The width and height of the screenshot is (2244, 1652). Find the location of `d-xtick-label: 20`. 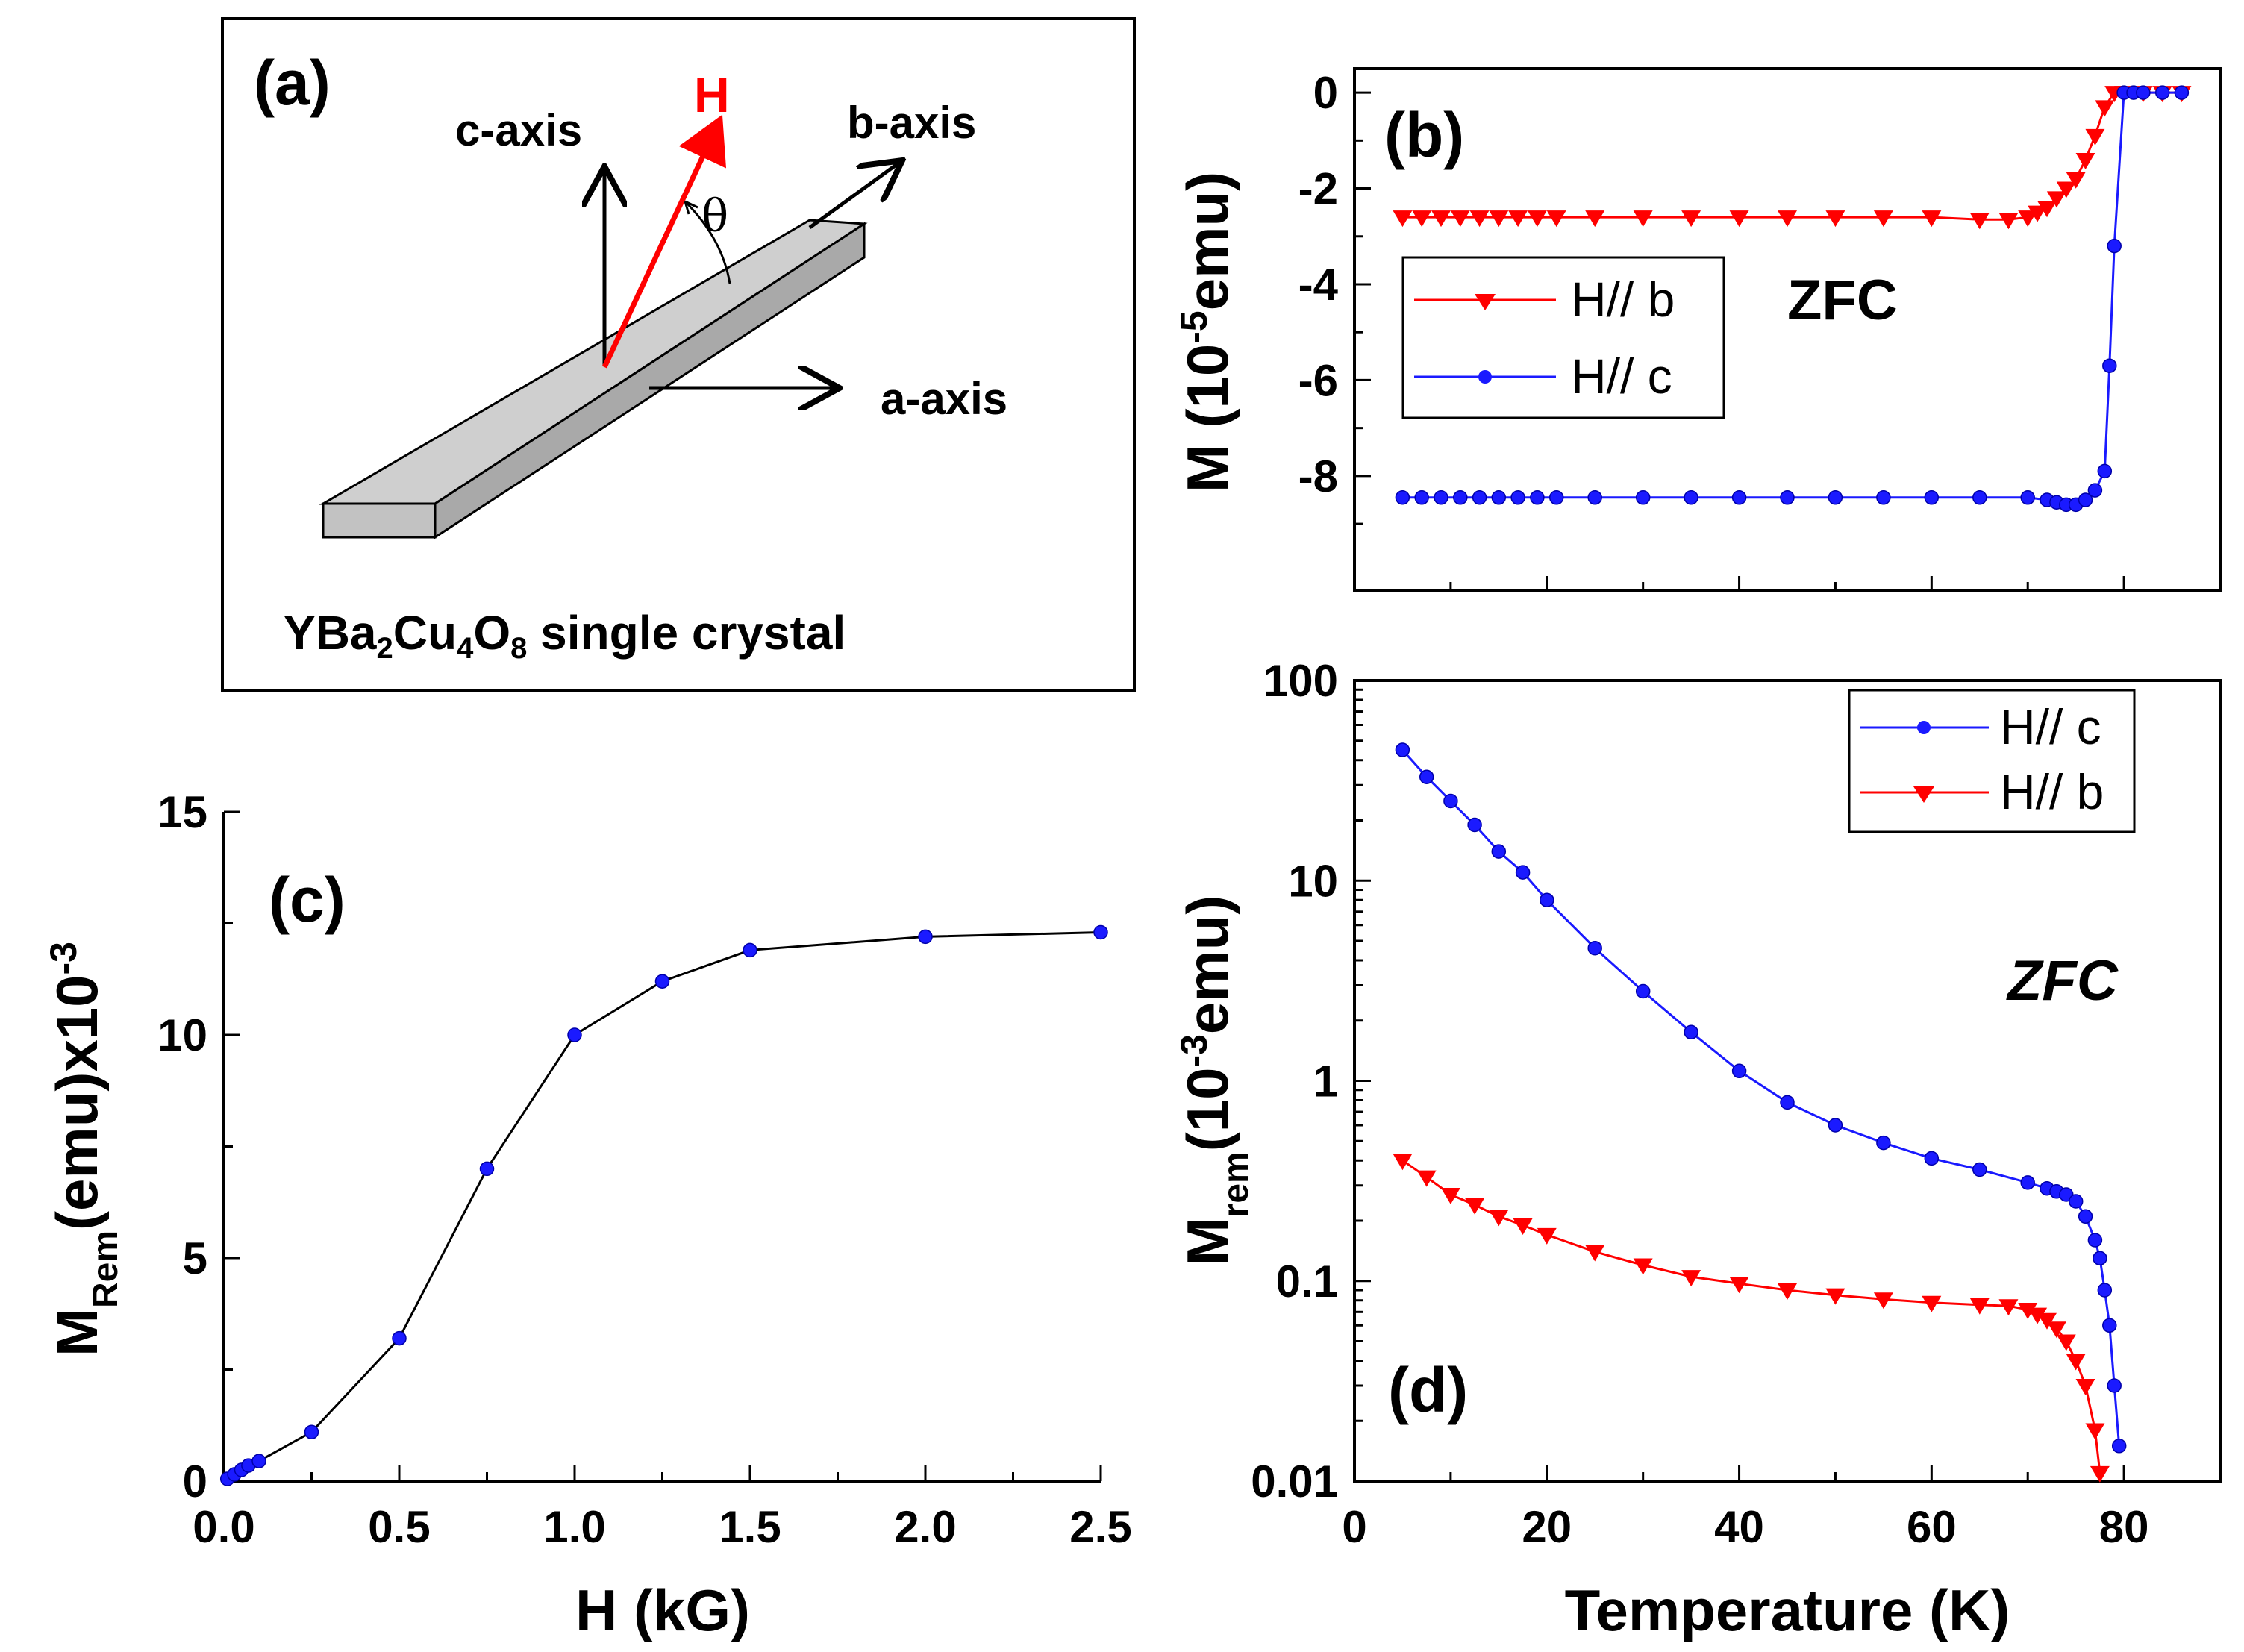

d-xtick-label: 20 is located at coordinates (1547, 1527).